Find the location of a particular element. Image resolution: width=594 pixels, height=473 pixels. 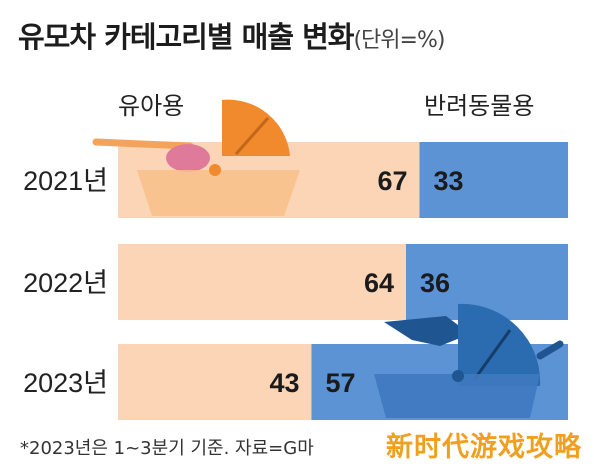

value-label-pet: 57 is located at coordinates (341, 383).